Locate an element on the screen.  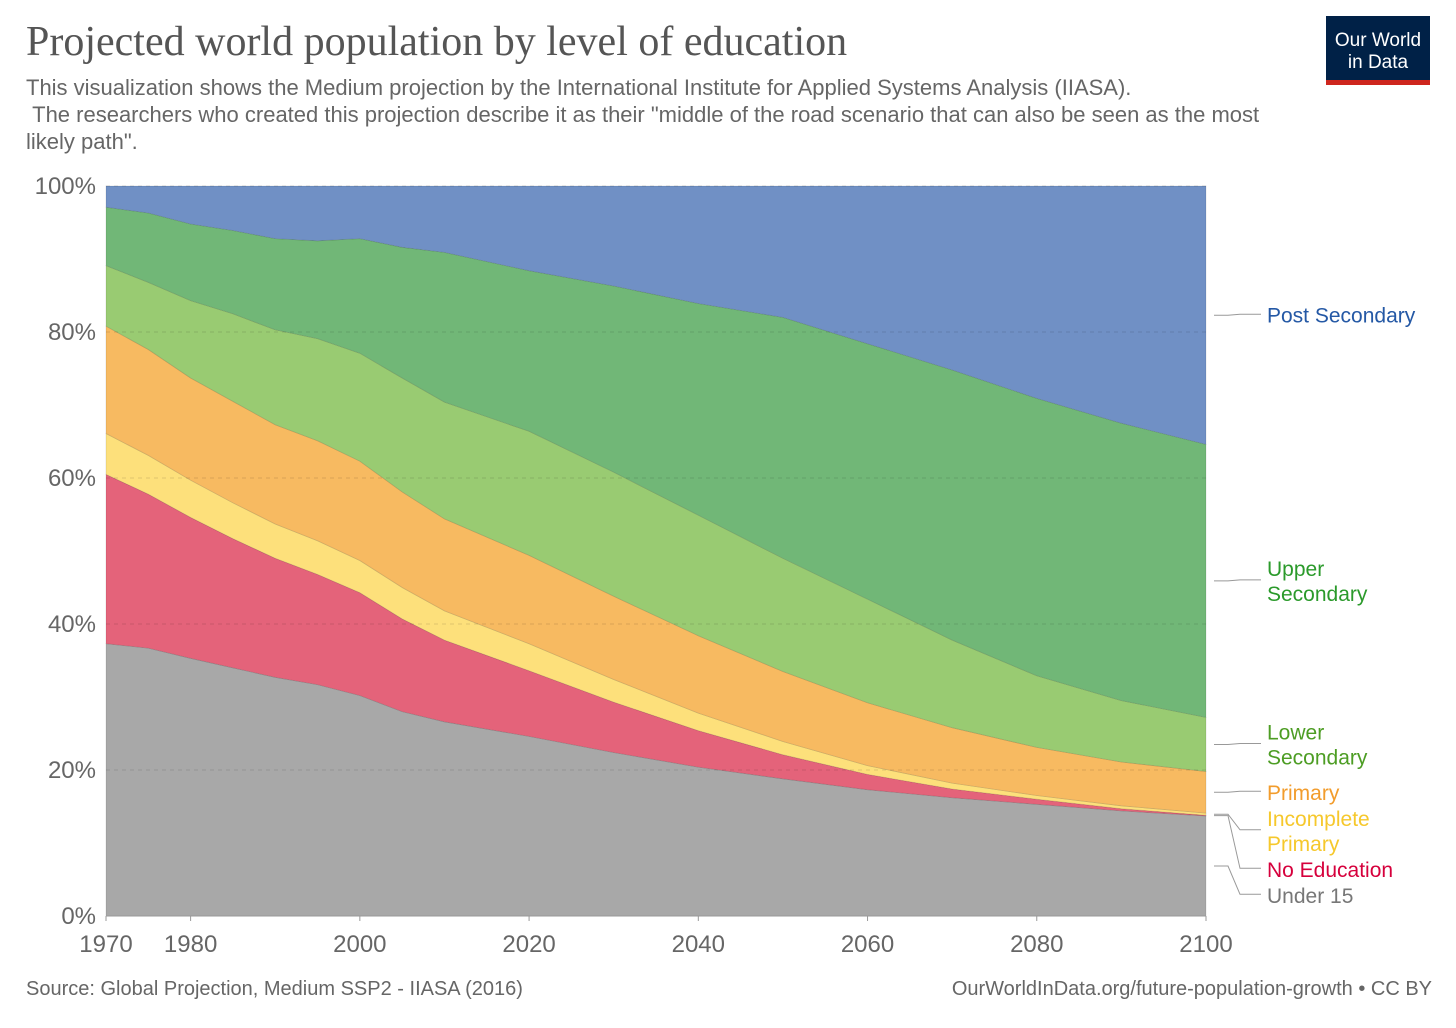
legend-item-primary: Primary is located at coordinates (1277, 793).